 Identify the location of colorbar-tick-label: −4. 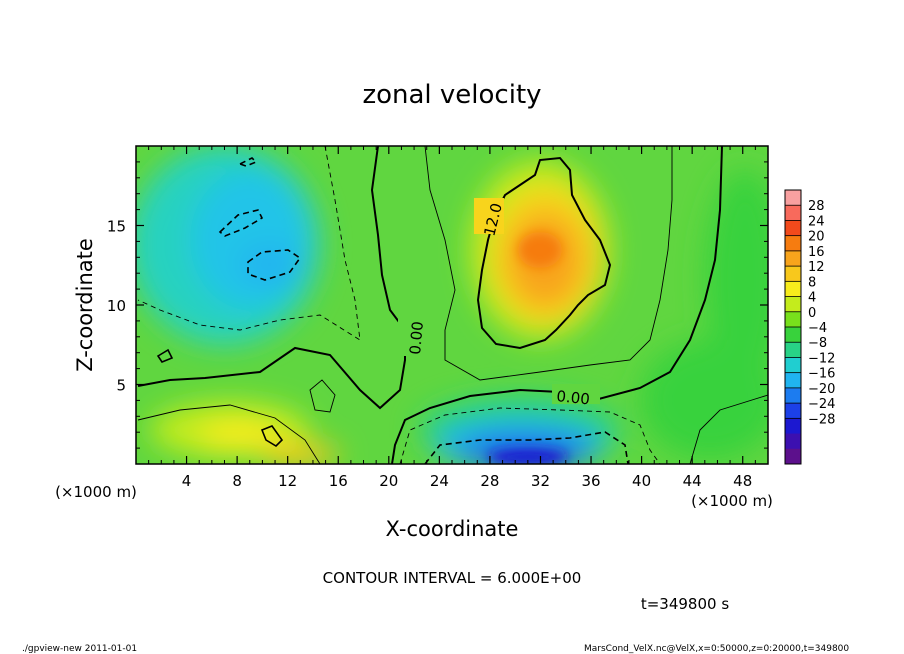
(817, 328).